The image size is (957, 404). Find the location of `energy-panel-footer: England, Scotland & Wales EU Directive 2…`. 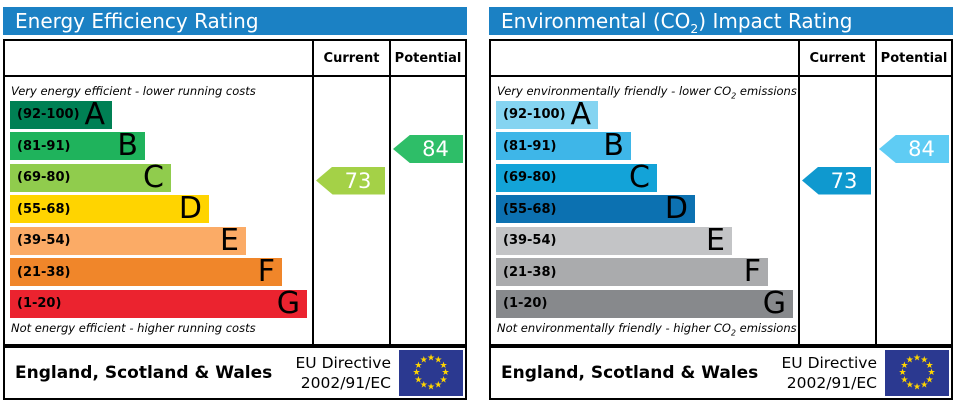

energy-panel-footer: England, Scotland & Wales EU Directive 2… is located at coordinates (235, 373).